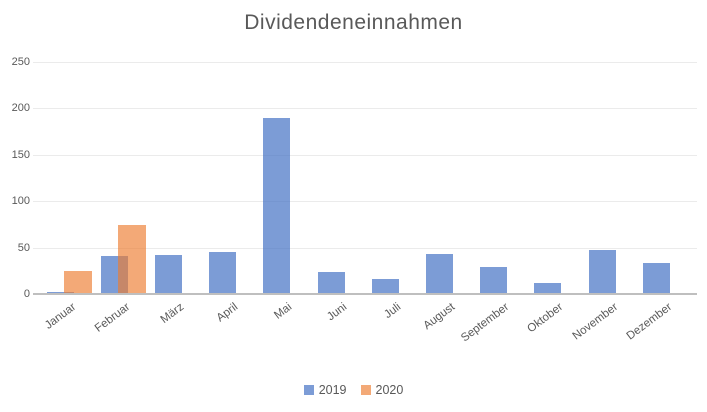 This screenshot has height=412, width=707. I want to click on y-axis: 250 200 150 100 50 0, so click(15, 206).